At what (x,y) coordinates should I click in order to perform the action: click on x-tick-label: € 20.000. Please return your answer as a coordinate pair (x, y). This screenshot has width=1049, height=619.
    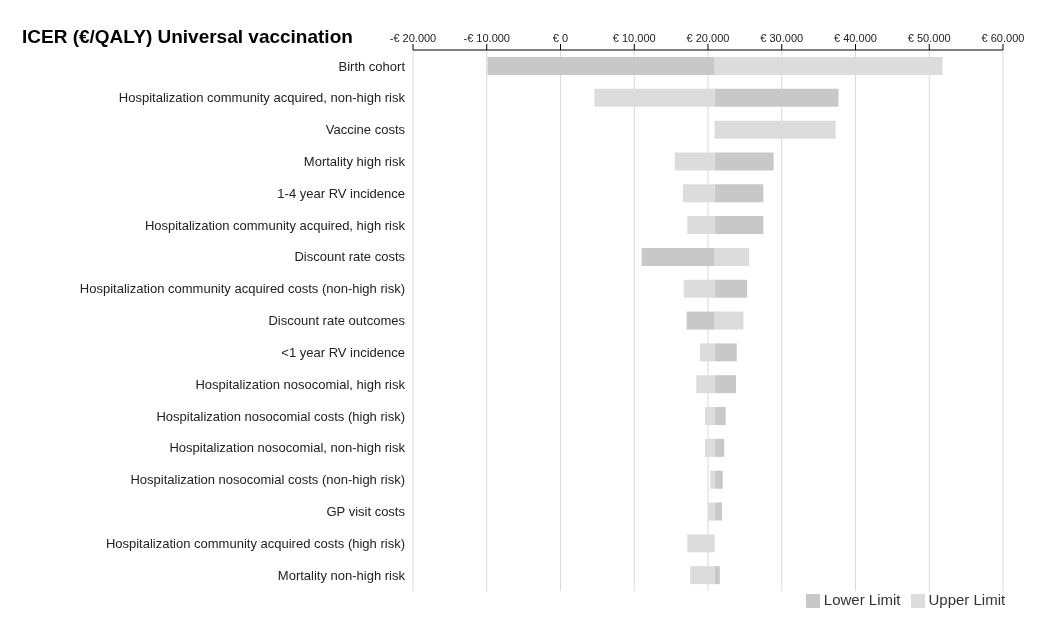
    Looking at the image, I should click on (708, 38).